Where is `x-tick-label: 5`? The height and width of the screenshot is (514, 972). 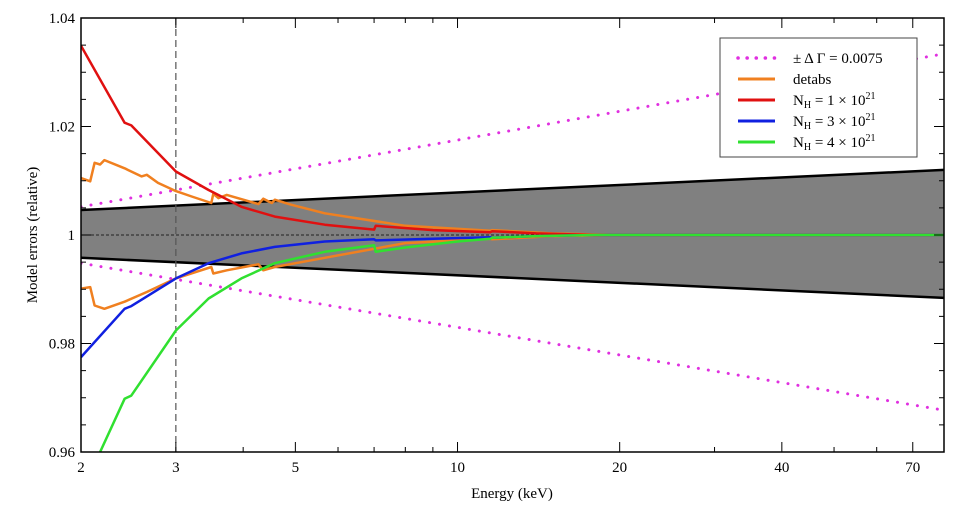 x-tick-label: 5 is located at coordinates (296, 468).